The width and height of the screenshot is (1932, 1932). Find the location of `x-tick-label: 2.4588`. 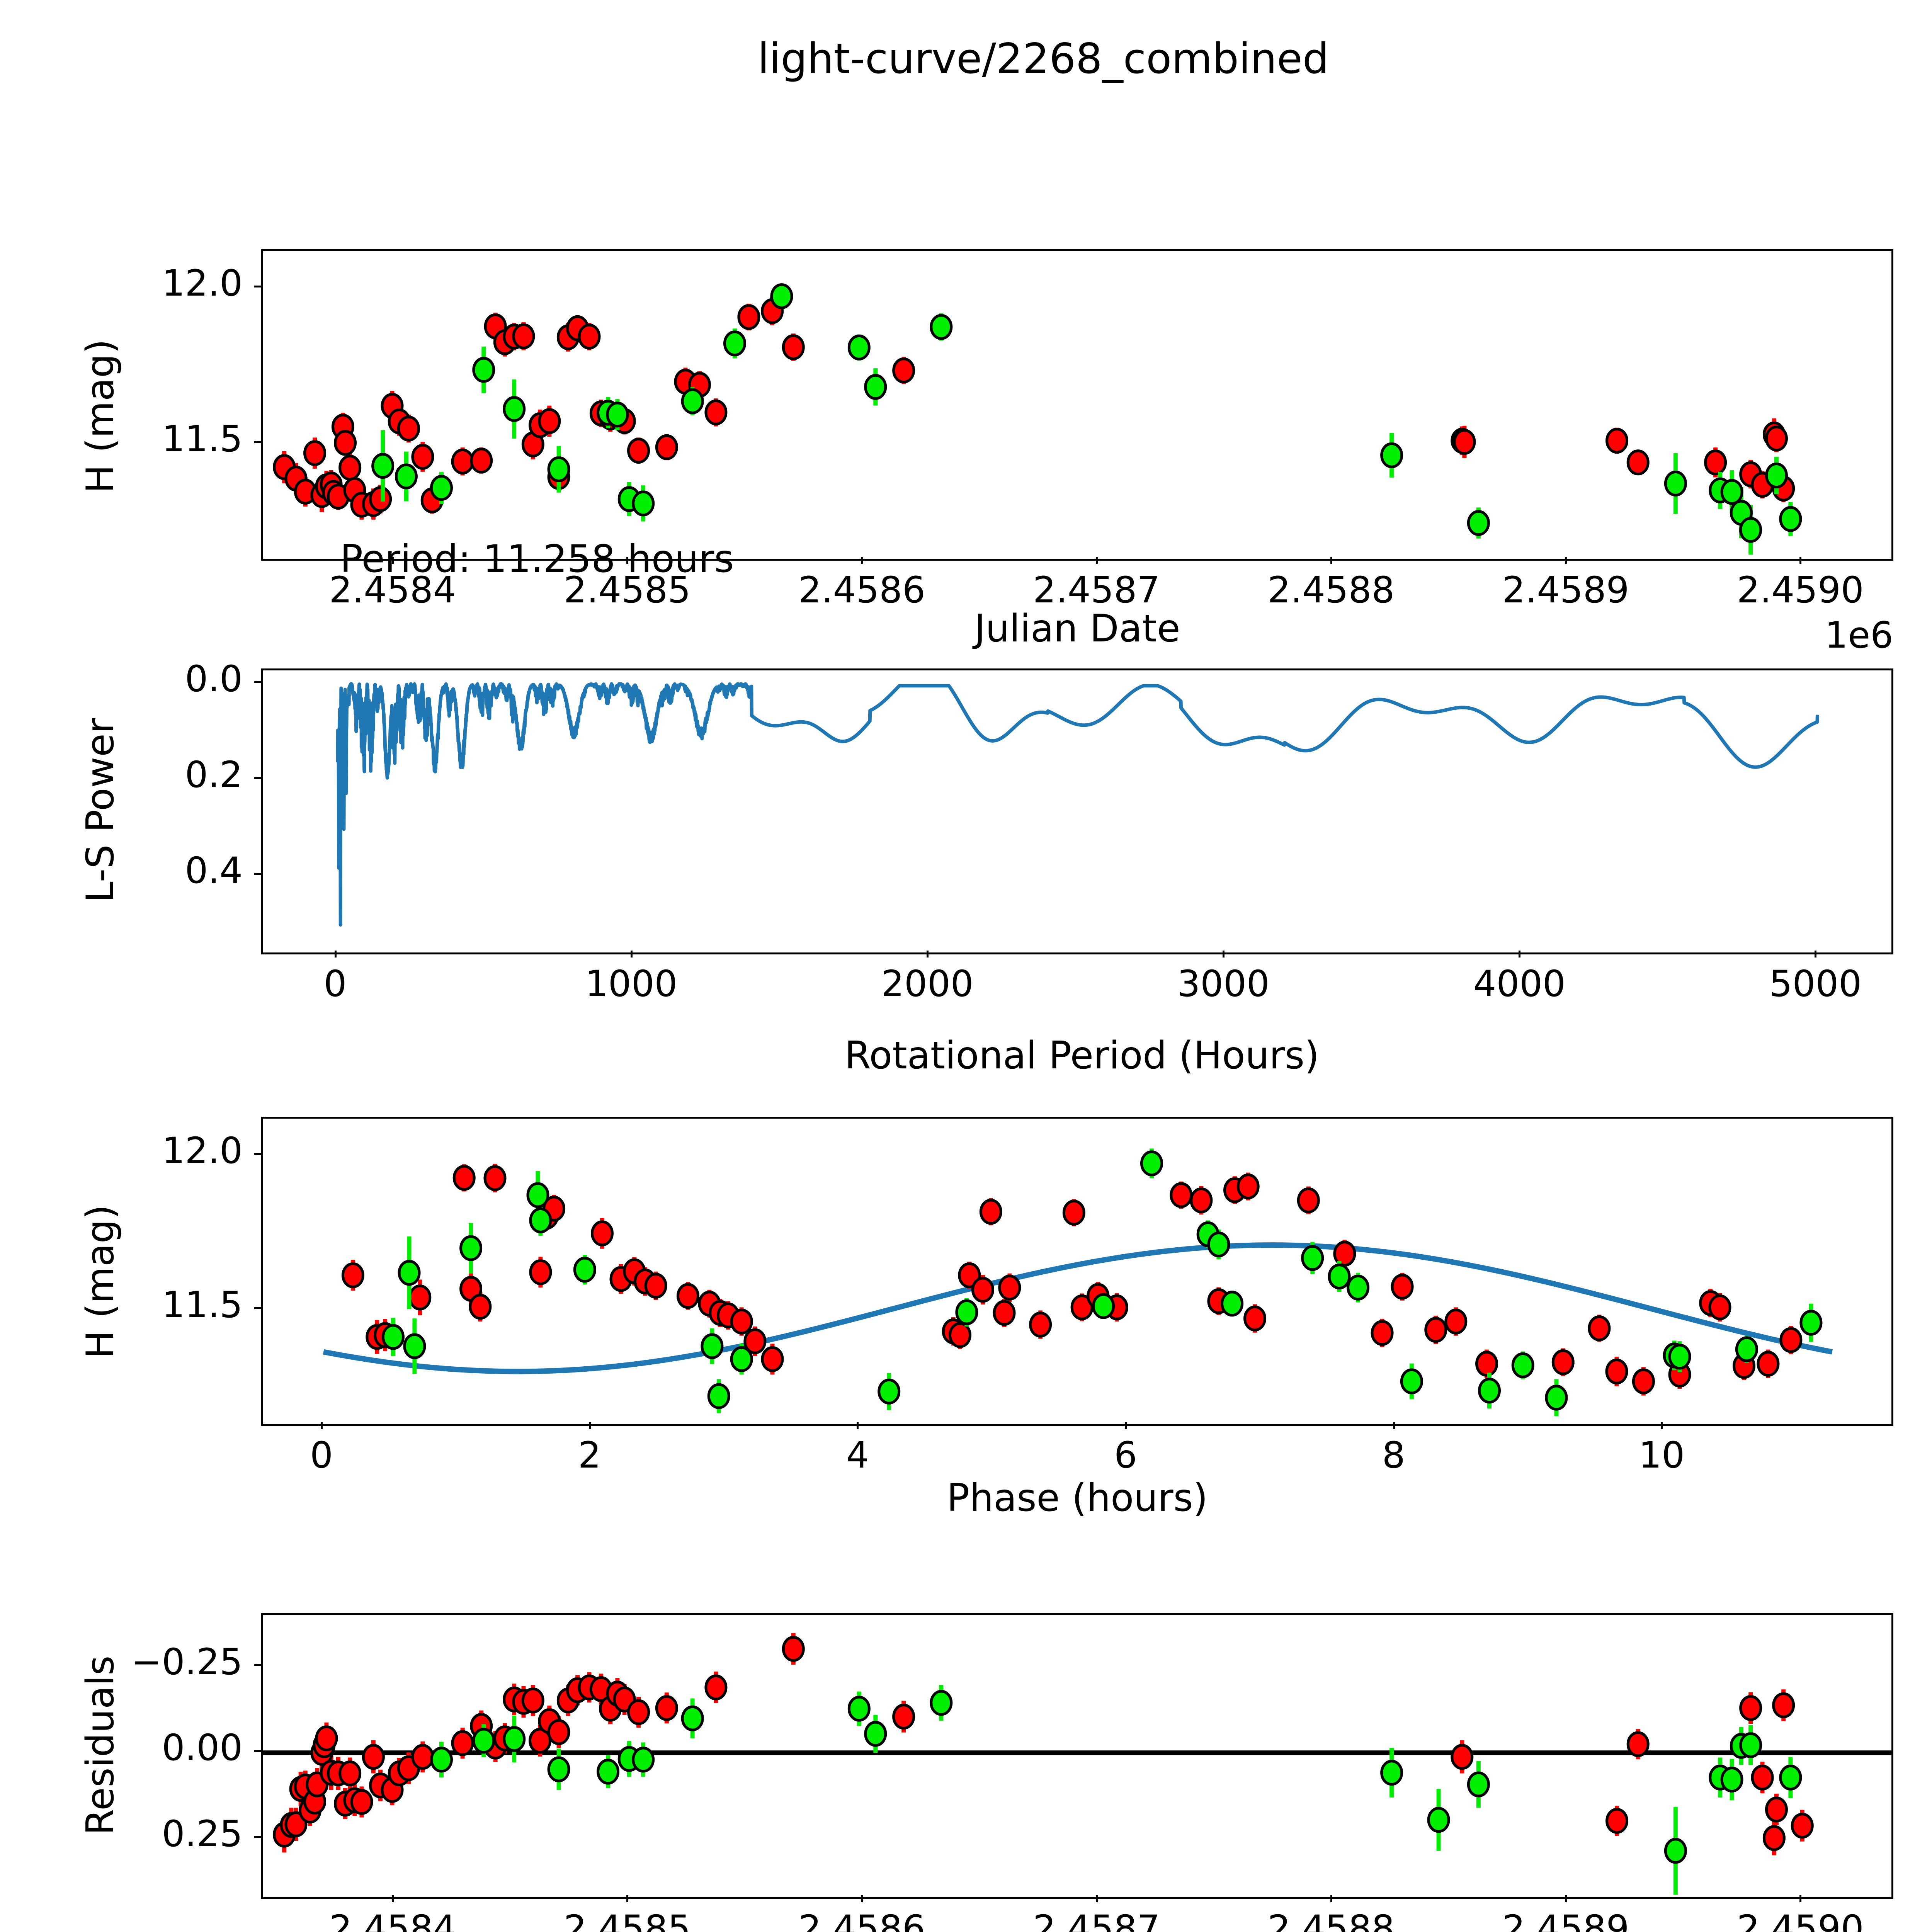

x-tick-label: 2.4588 is located at coordinates (1331, 590).